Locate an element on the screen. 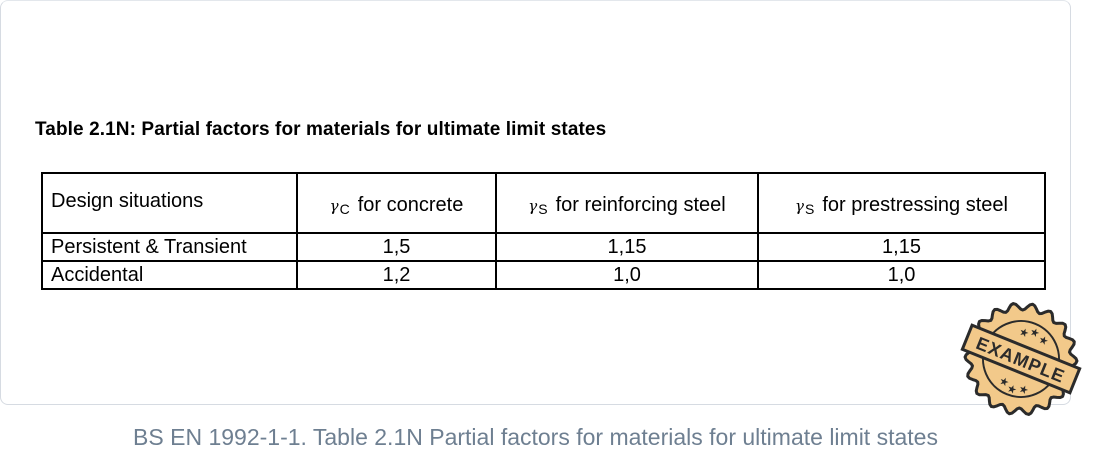 The height and width of the screenshot is (461, 1109). header-reinforcing-label: for reinforcing steel is located at coordinates (640, 204).